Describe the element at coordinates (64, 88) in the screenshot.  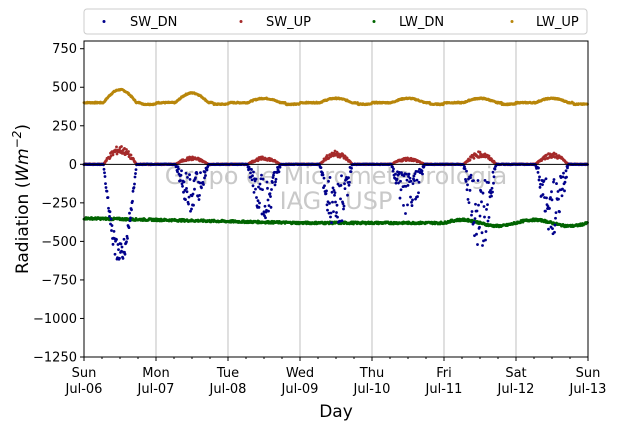
I see `y-tick-label: 500` at that location.